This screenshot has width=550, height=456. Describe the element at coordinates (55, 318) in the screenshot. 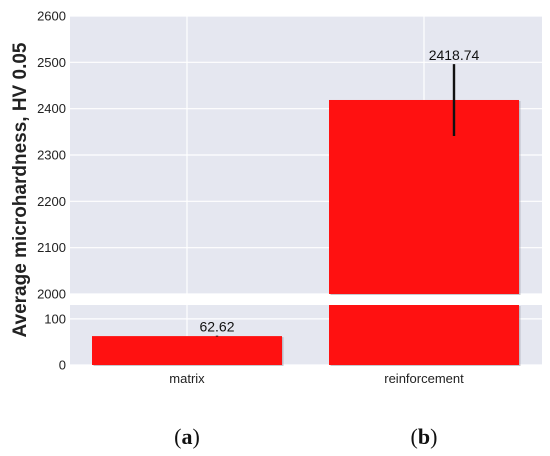

I see `y-tick-label: 100` at that location.